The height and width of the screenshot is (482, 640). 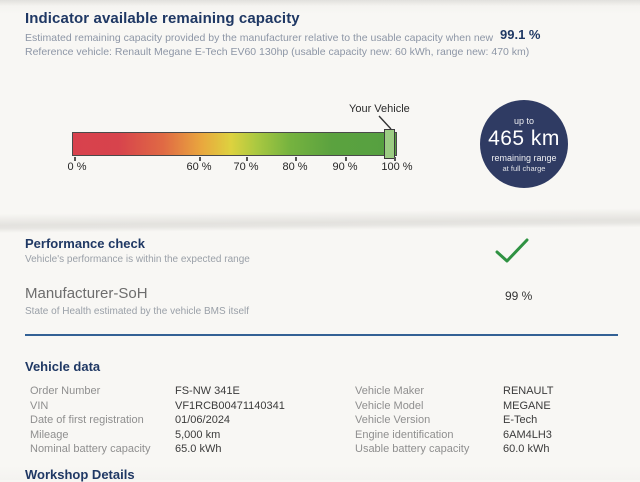 I want to click on badge-line2: at full charge, so click(x=524, y=168).